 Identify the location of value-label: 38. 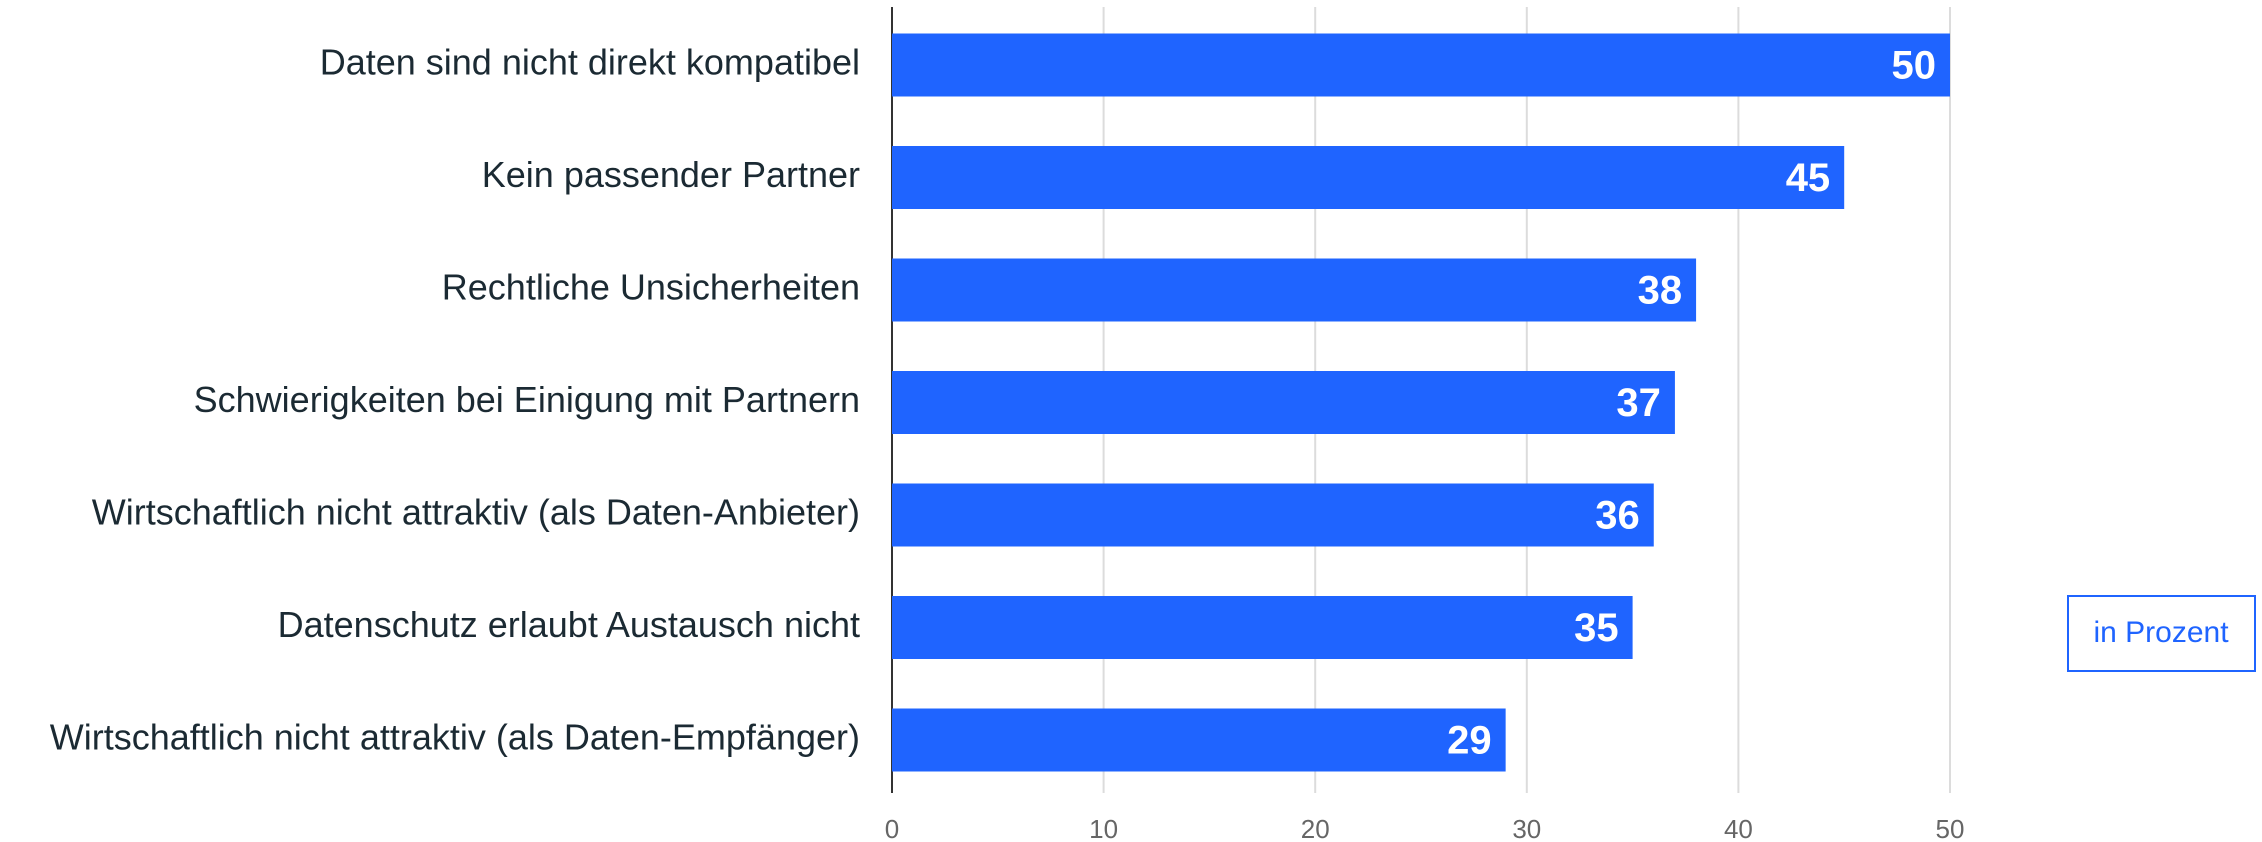
(1660, 291).